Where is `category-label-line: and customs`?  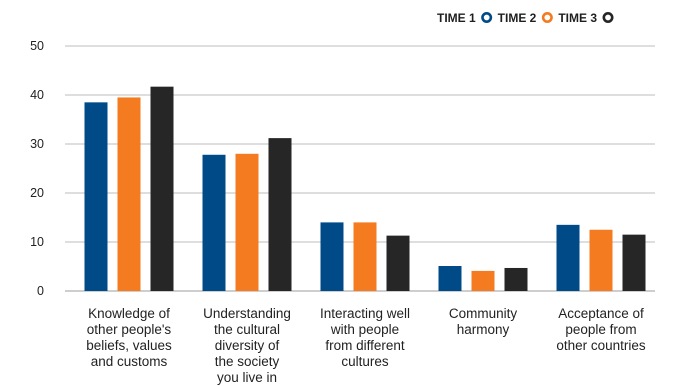 category-label-line: and customs is located at coordinates (129, 361).